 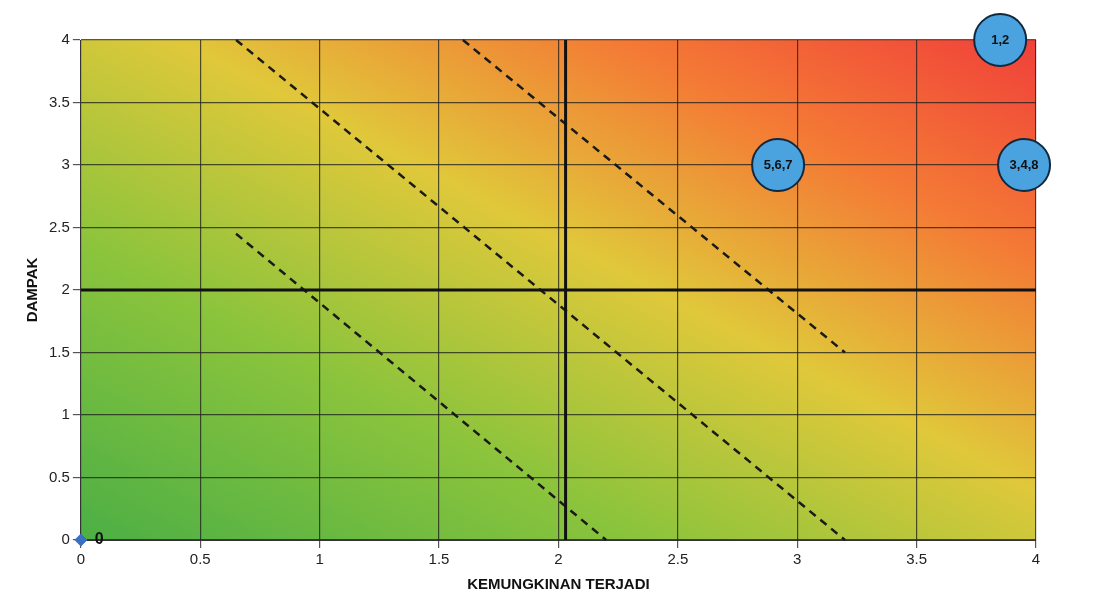 What do you see at coordinates (319, 559) in the screenshot?
I see `x-tick-label: 1` at bounding box center [319, 559].